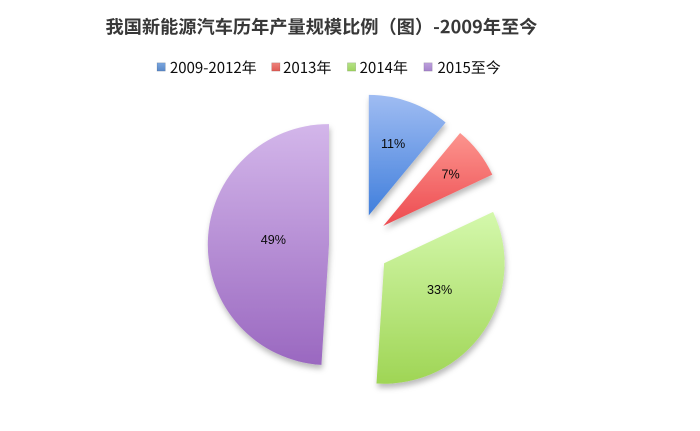 This screenshot has width=700, height=431. I want to click on svg-text: 49%, so click(273, 240).